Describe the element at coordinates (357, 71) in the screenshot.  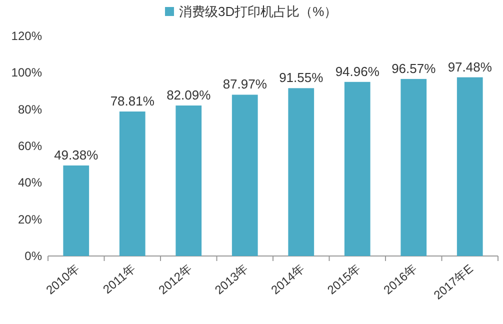
I see `text: 94.96%` at that location.